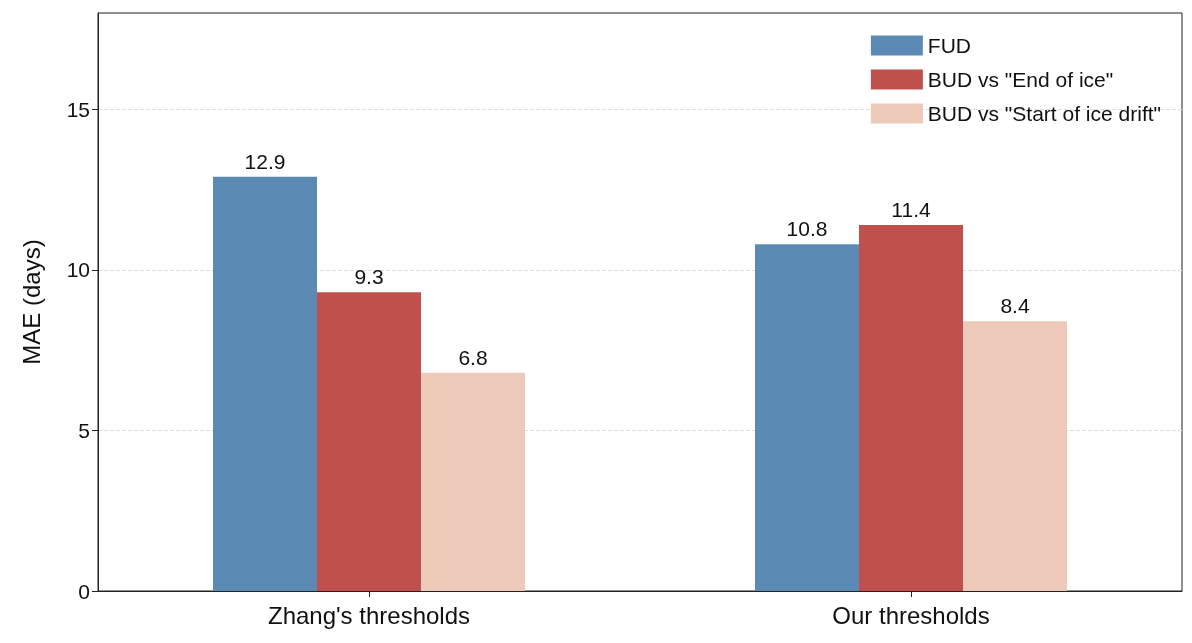 The height and width of the screenshot is (643, 1192). Describe the element at coordinates (78, 270) in the screenshot. I see `y-tick-label: 10` at that location.